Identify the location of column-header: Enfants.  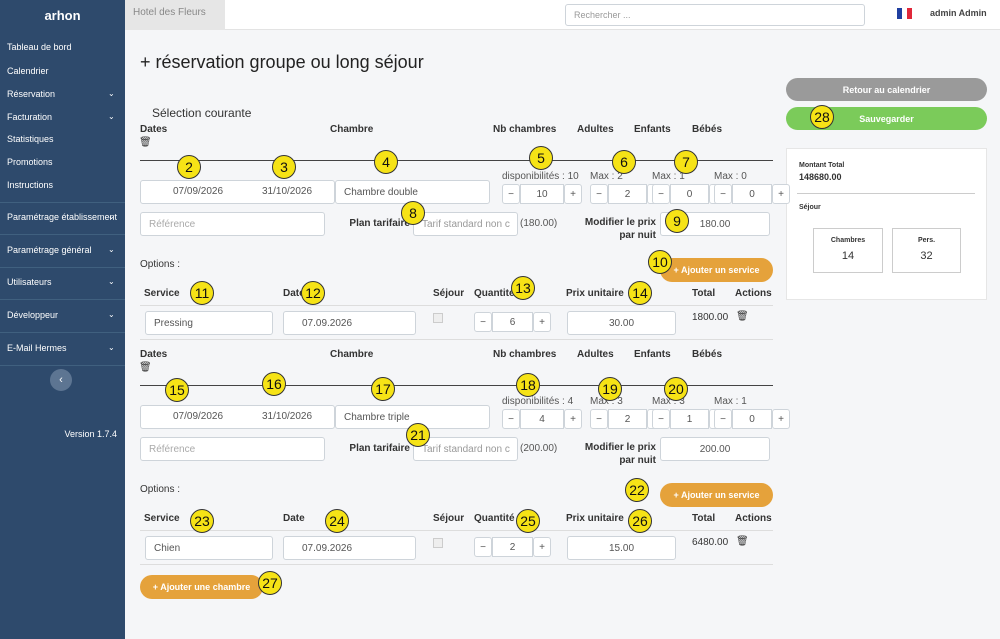
(652, 129).